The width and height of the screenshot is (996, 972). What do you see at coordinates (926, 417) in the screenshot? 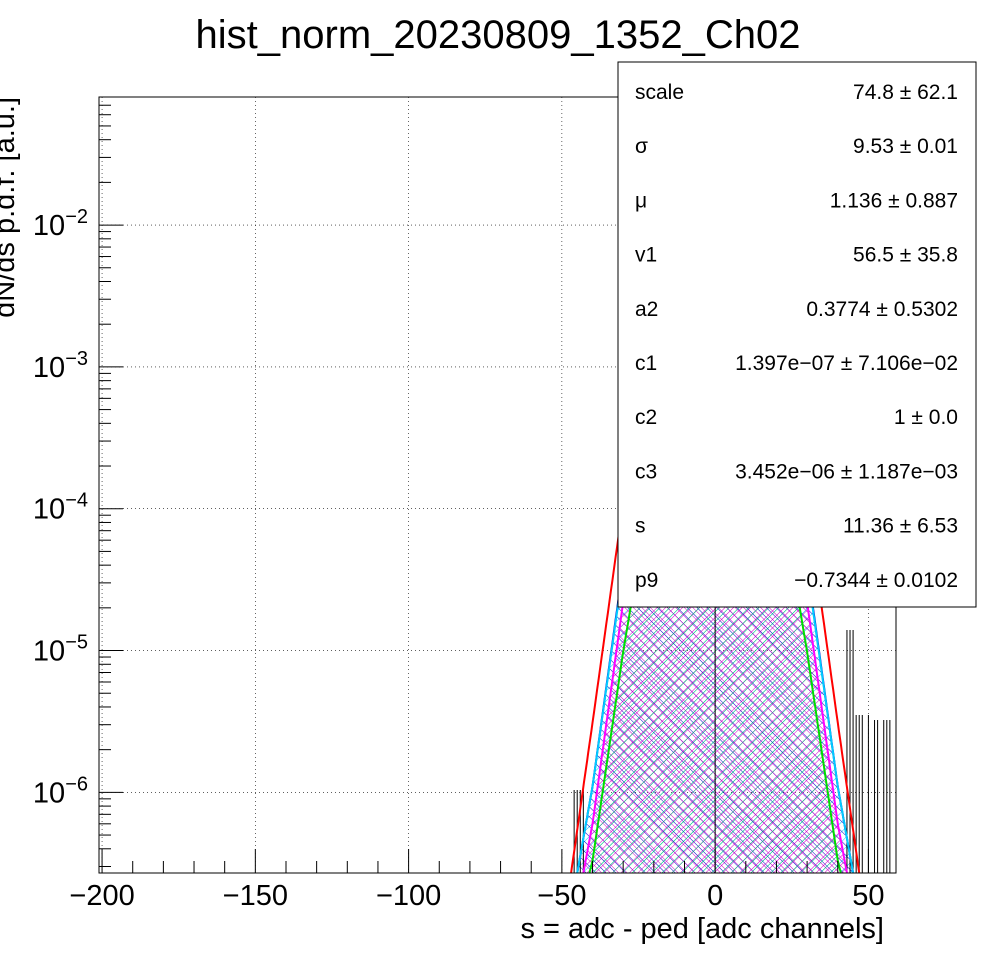
I see `stat-value: 1 ± 0.0` at bounding box center [926, 417].